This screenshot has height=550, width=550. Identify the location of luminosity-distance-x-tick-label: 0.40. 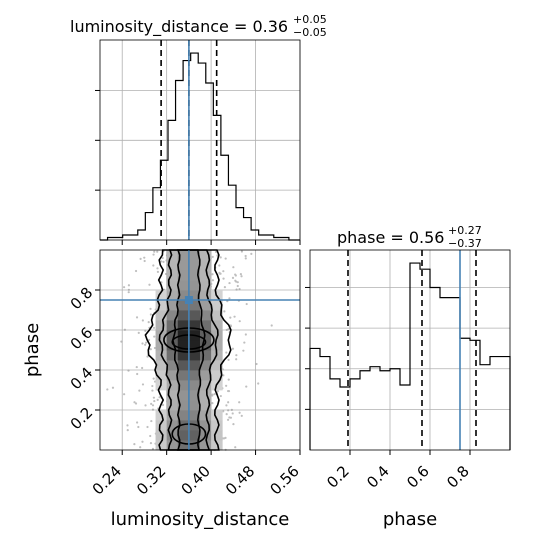
(196, 480).